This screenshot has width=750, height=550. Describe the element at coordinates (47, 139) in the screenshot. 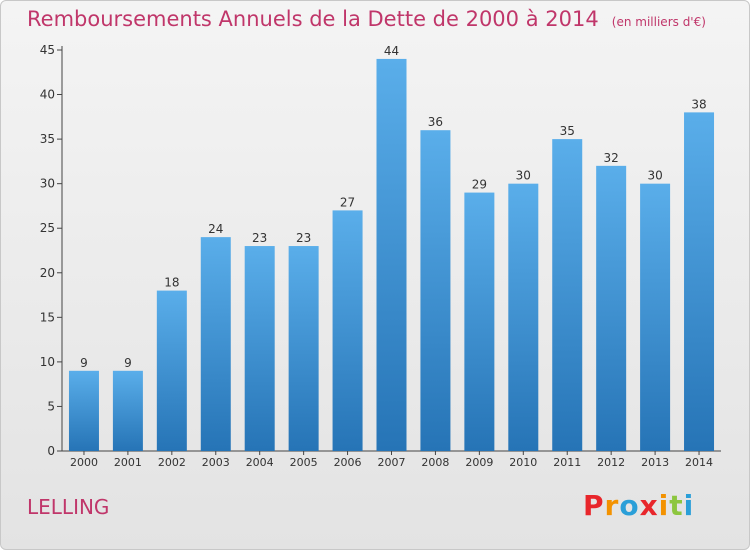

I see `y-tick-label: 35` at that location.